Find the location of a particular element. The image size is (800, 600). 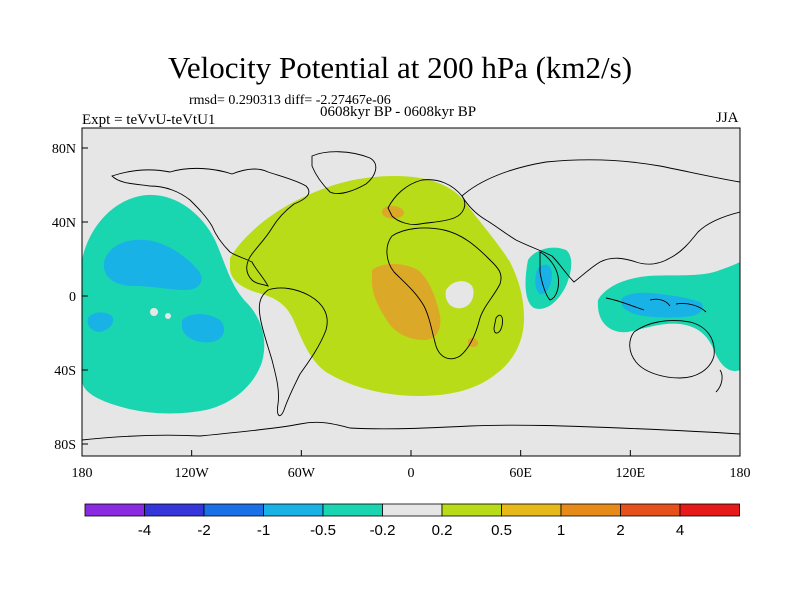

negative-core-north is located at coordinates (152, 264).